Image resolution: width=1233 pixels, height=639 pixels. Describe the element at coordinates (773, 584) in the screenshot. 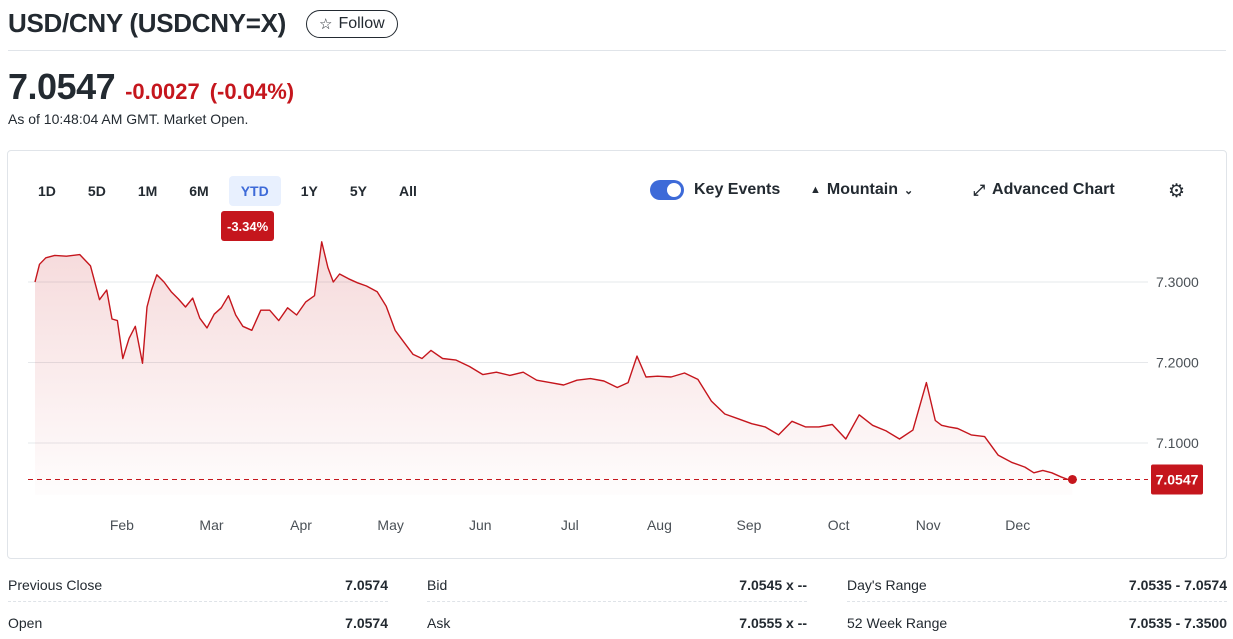

I see `stat-value: 7.0545 x --` at that location.